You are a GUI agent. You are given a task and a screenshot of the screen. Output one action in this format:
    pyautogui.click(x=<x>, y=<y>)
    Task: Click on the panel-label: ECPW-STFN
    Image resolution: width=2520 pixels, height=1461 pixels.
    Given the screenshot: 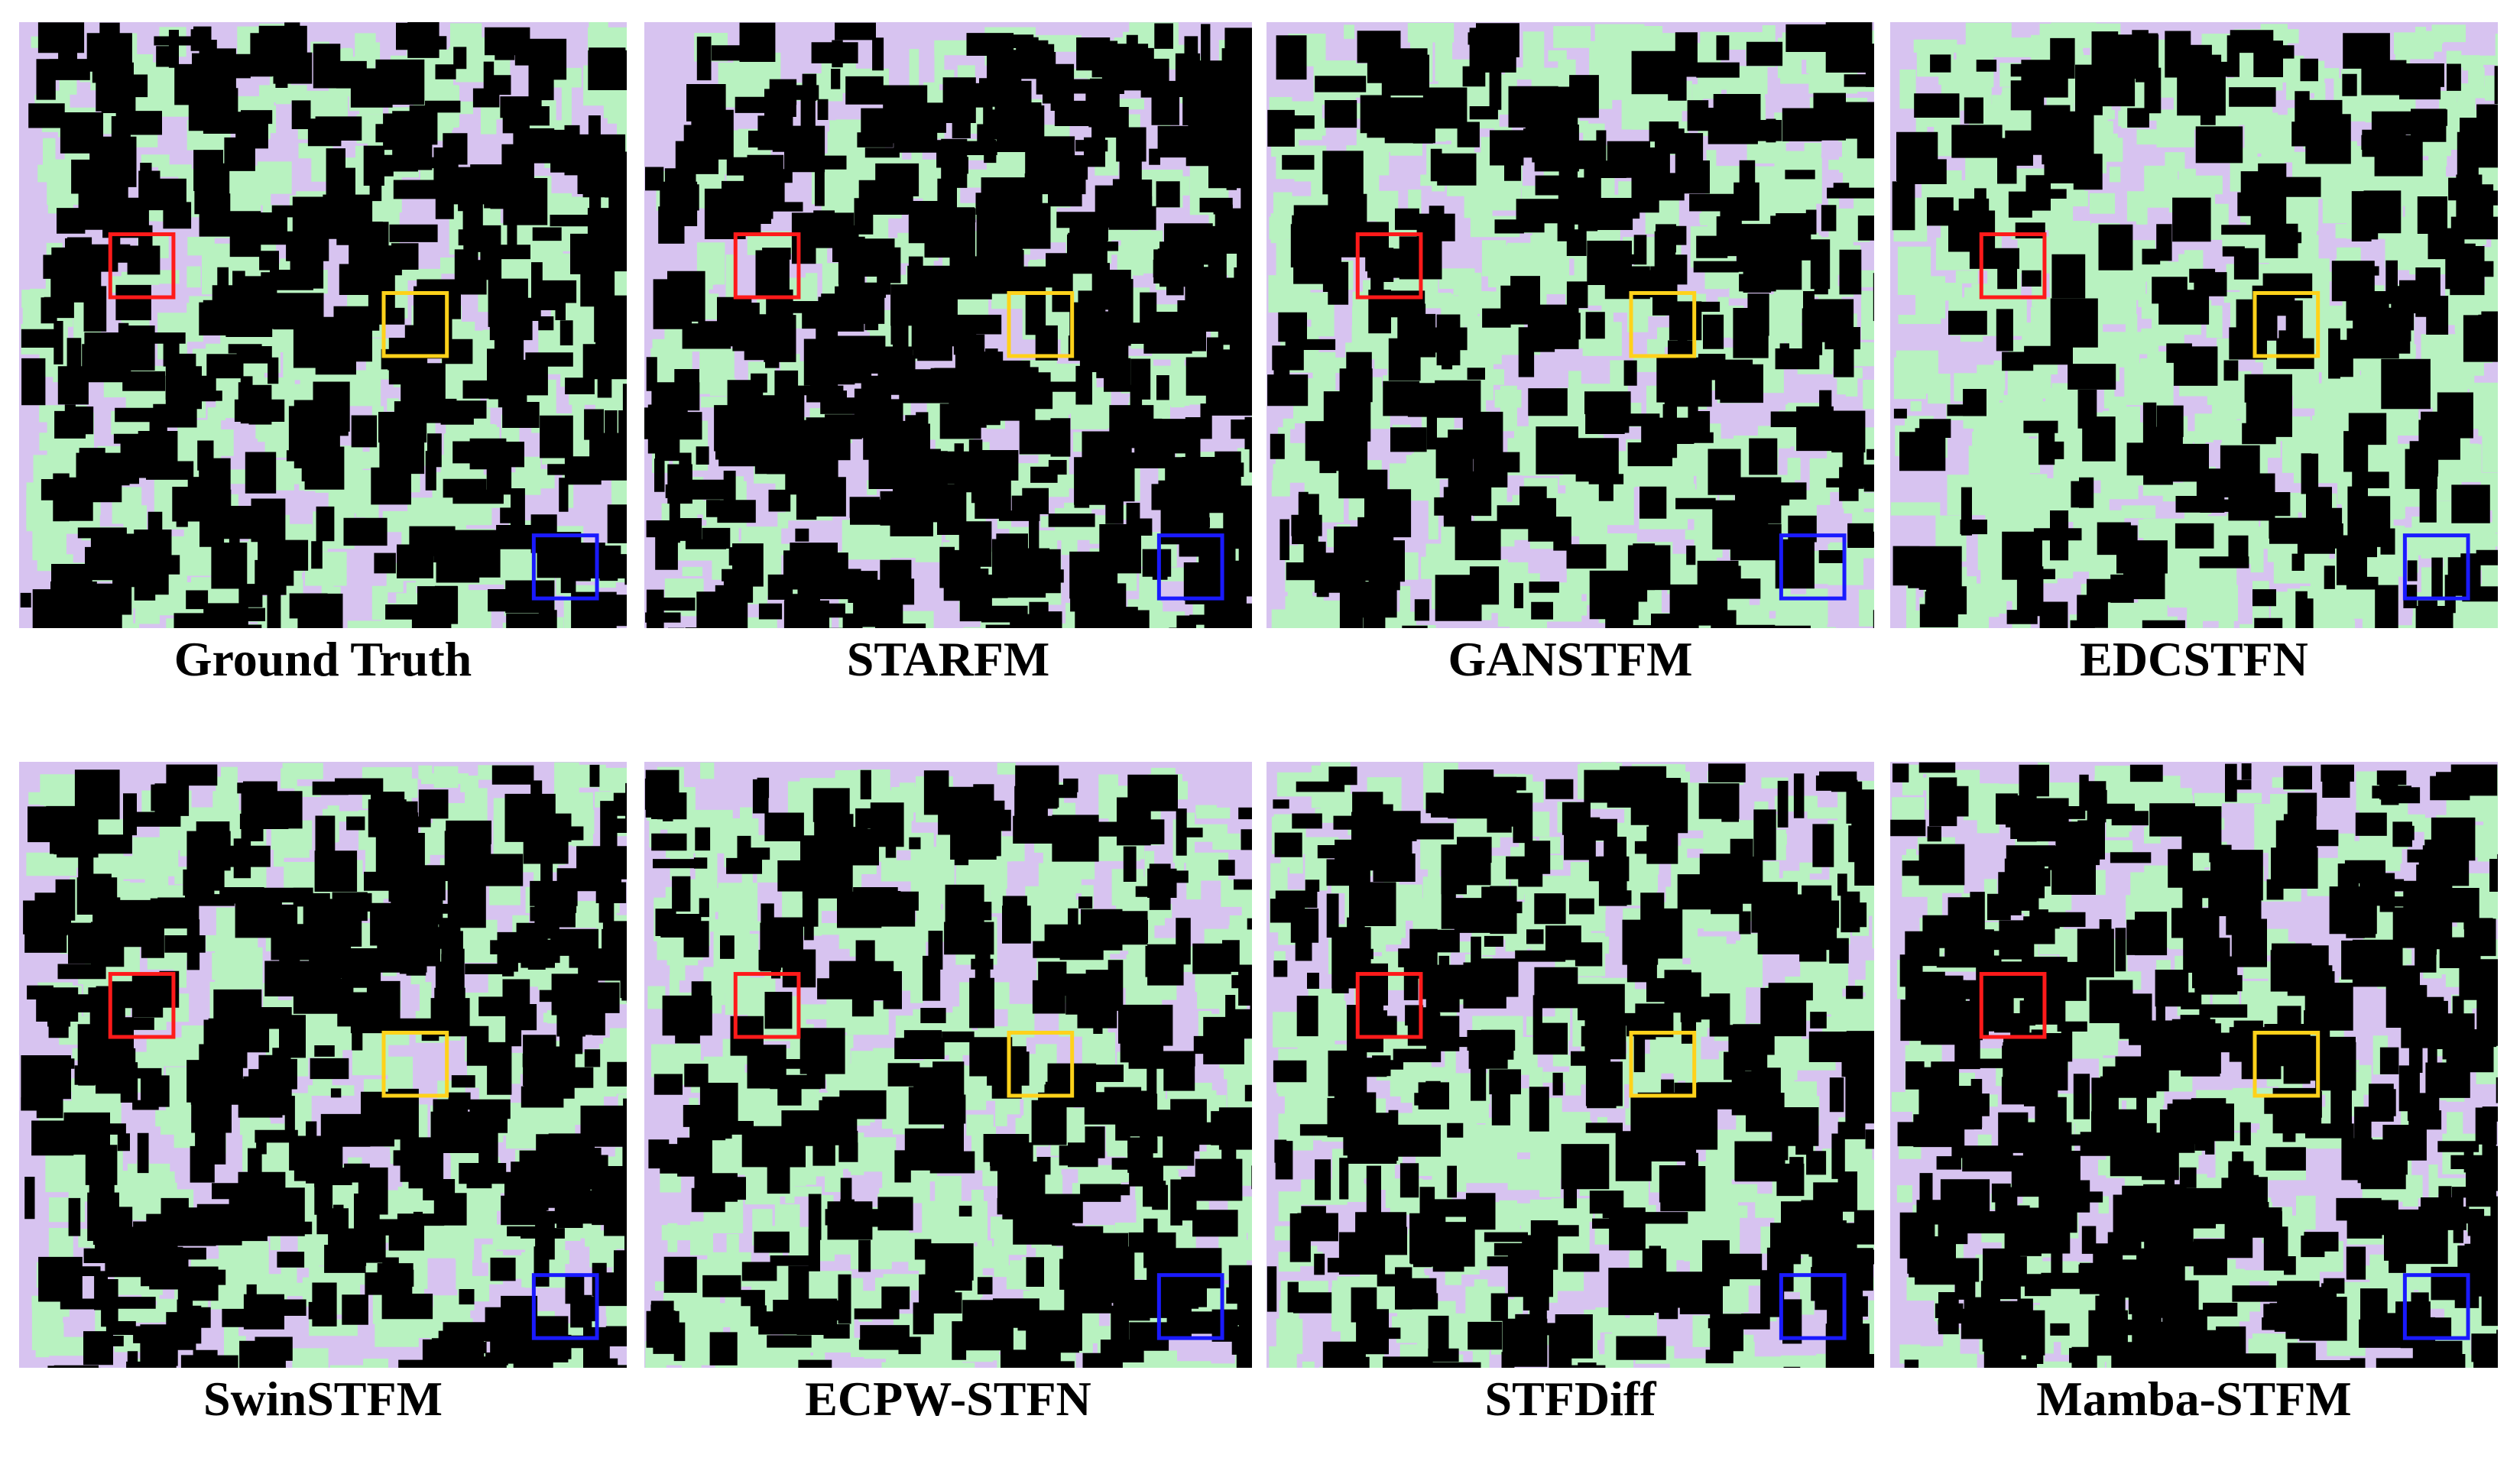 What is the action you would take?
    pyautogui.click(x=948, y=1399)
    